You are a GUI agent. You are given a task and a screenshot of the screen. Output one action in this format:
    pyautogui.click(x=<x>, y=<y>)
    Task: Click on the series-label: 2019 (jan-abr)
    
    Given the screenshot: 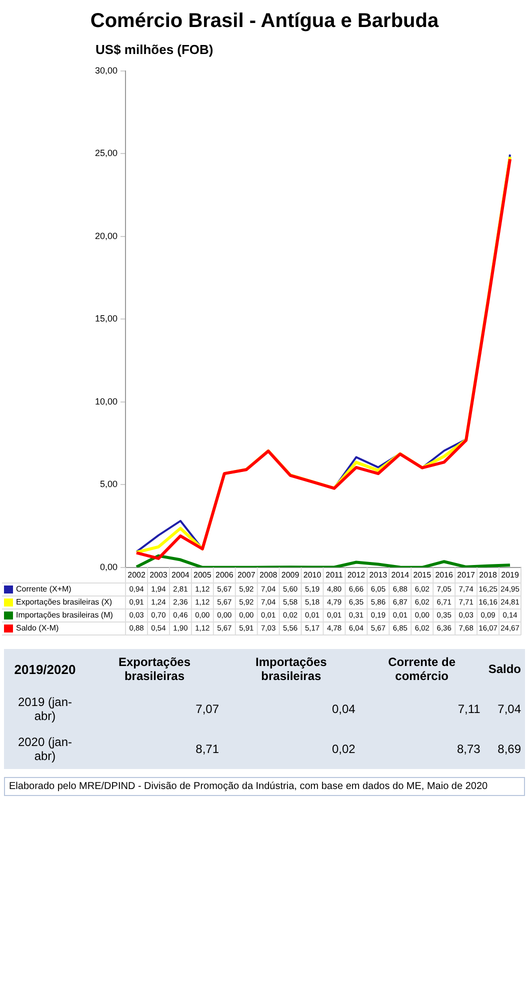 What is the action you would take?
    pyautogui.click(x=44, y=709)
    